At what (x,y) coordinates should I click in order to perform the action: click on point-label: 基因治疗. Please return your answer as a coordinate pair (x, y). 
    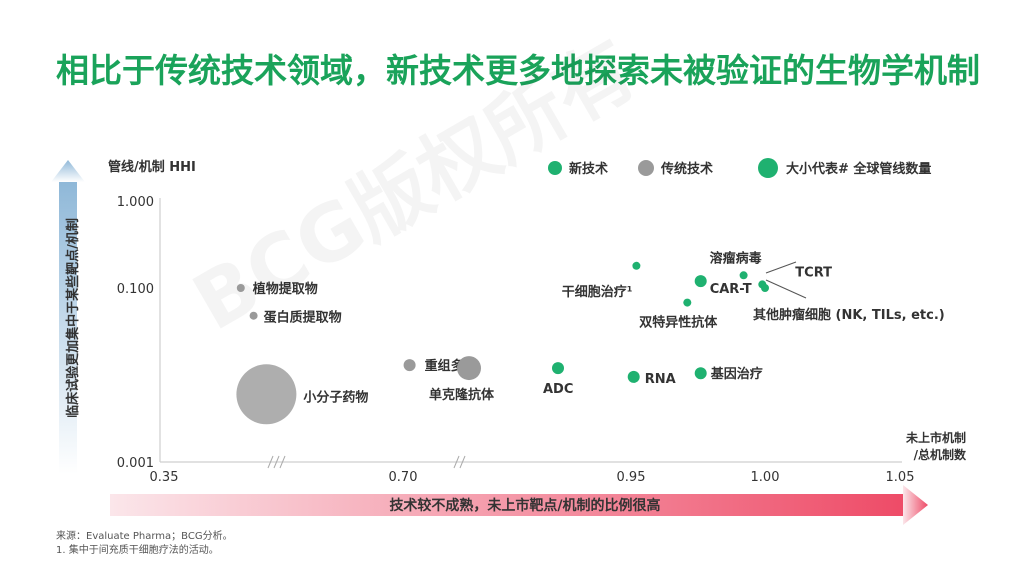
    Looking at the image, I should click on (736, 374).